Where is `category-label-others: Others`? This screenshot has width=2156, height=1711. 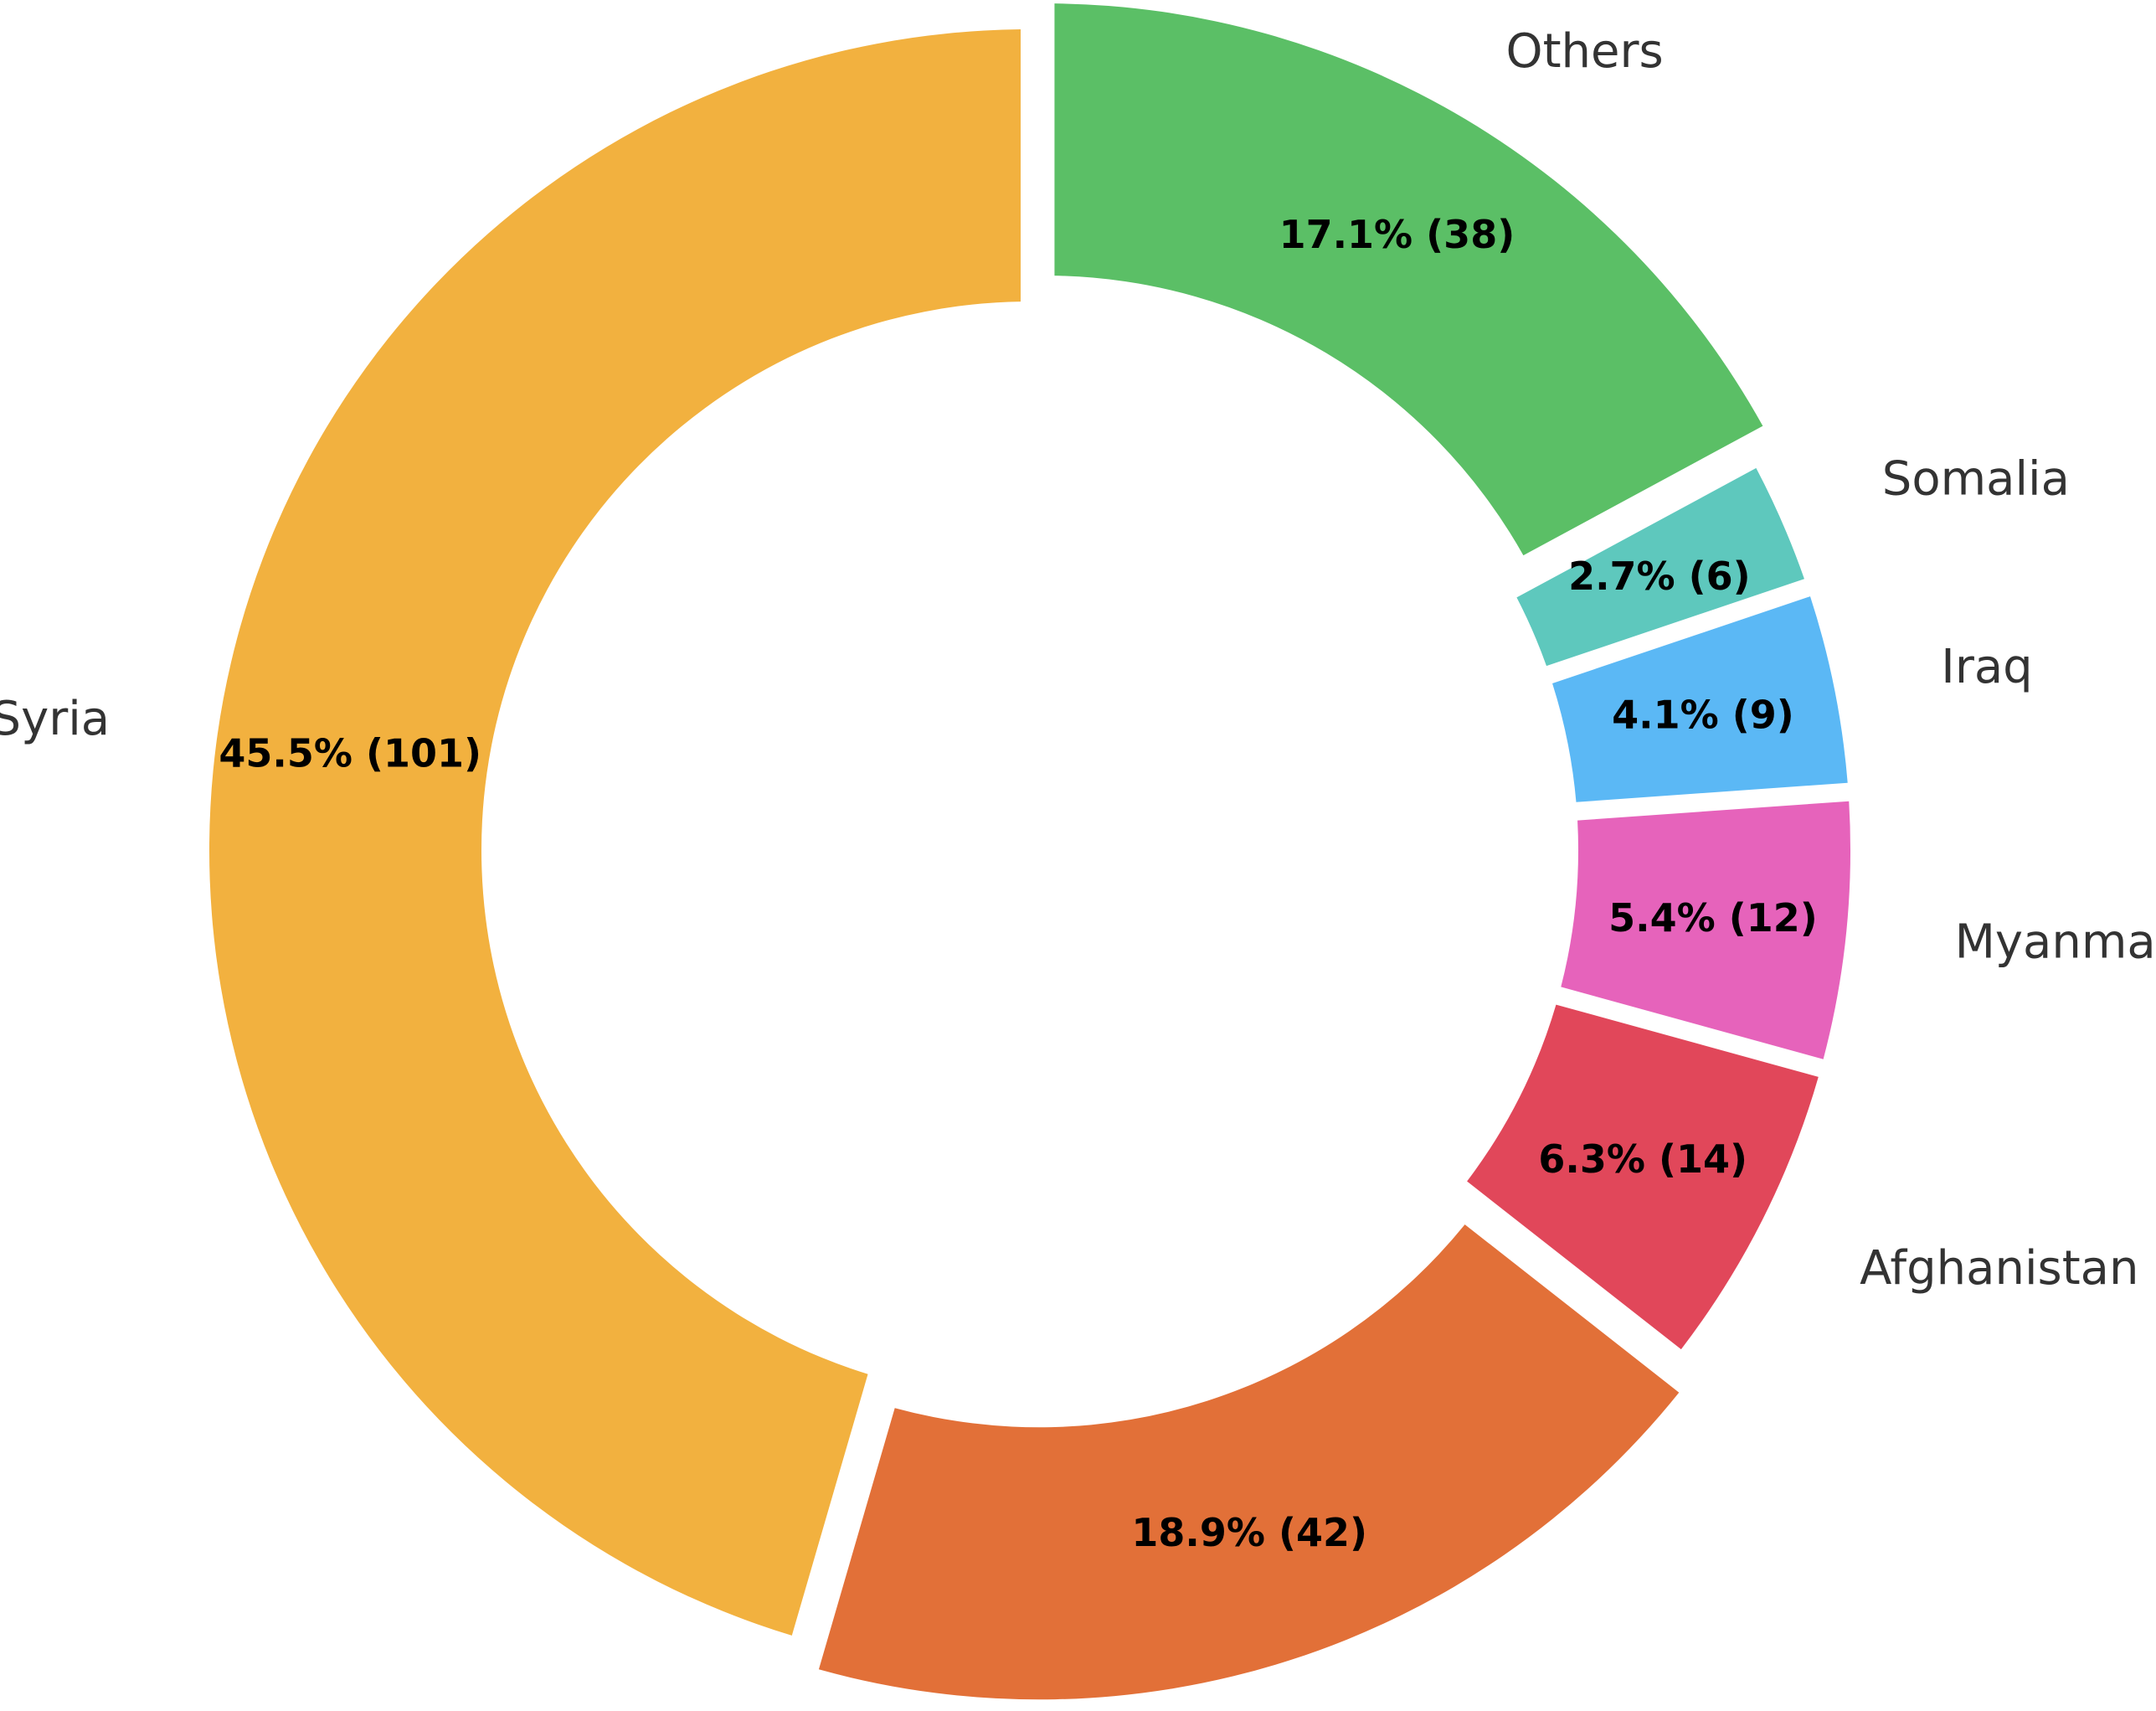 category-label-others: Others is located at coordinates (1585, 51).